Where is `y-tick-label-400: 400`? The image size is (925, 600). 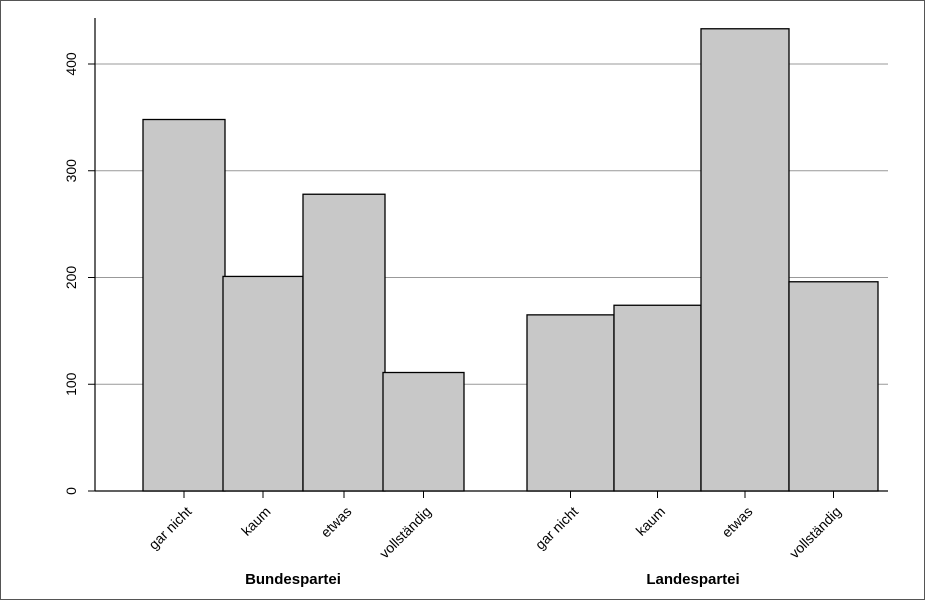 y-tick-label-400: 400 is located at coordinates (71, 64).